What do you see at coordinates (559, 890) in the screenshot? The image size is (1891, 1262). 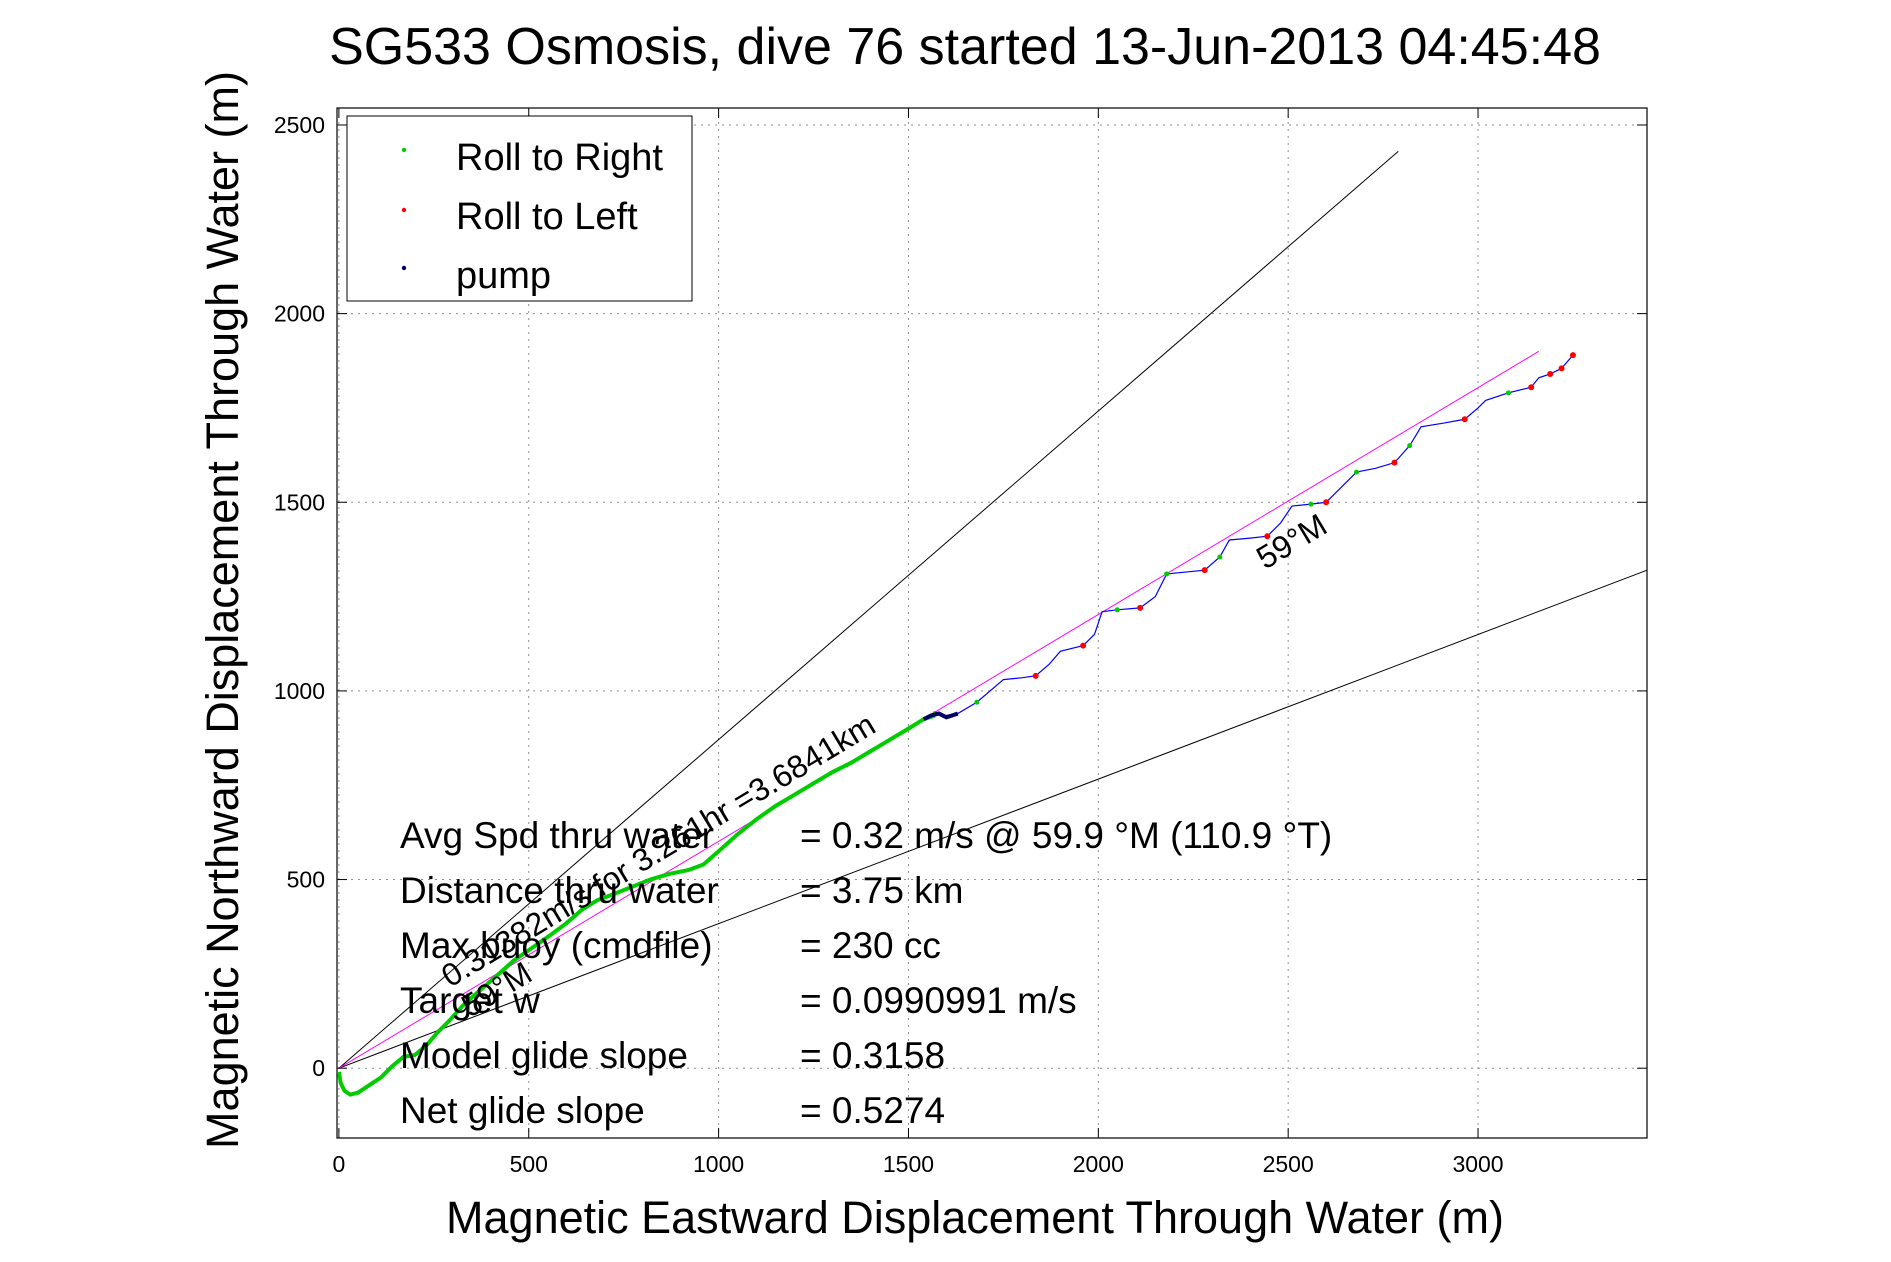 I see `stat-label-distance: Distance thru water` at bounding box center [559, 890].